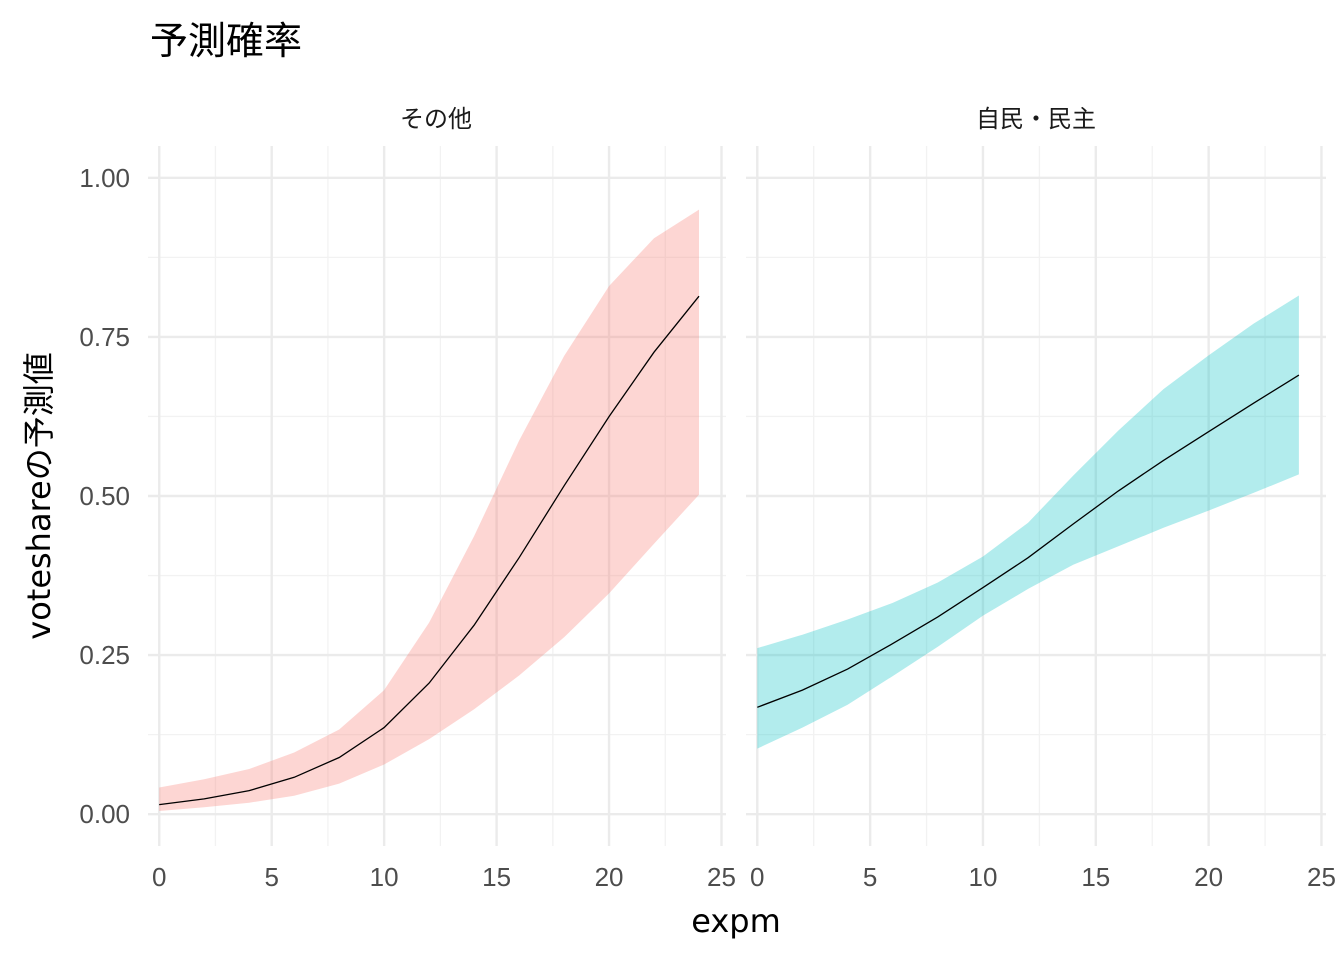 The width and height of the screenshot is (1344, 960). What do you see at coordinates (1028, 541) in the screenshot?
I see `prediction-line` at bounding box center [1028, 541].